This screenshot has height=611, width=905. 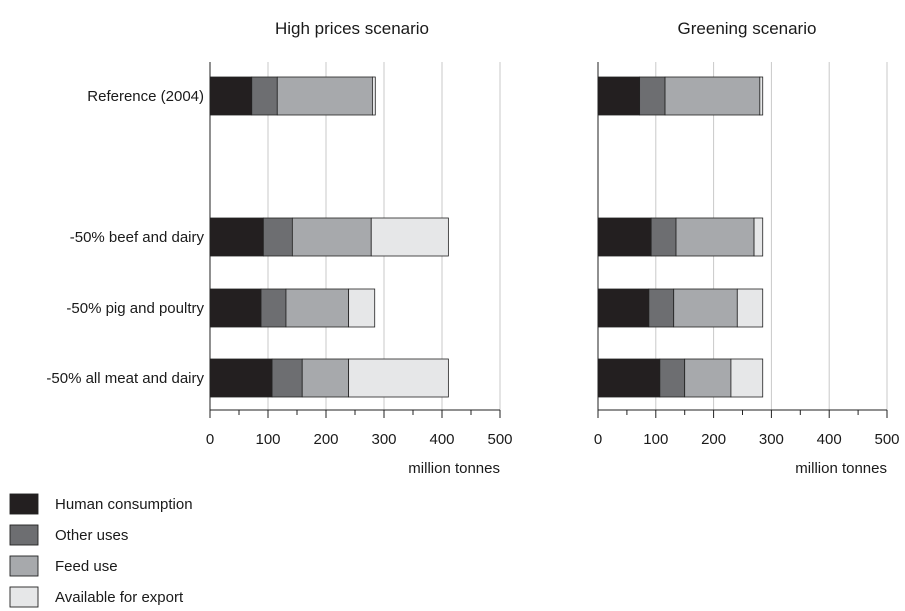 What do you see at coordinates (352, 28) in the screenshot?
I see `chart-title: High prices scenario` at bounding box center [352, 28].